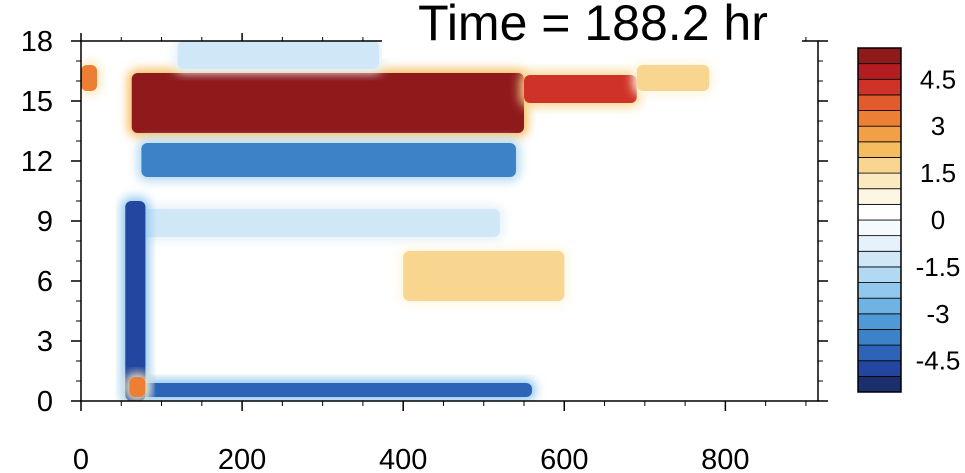 This screenshot has height=473, width=965. Describe the element at coordinates (81, 458) in the screenshot. I see `x-tick-label: 0` at that location.